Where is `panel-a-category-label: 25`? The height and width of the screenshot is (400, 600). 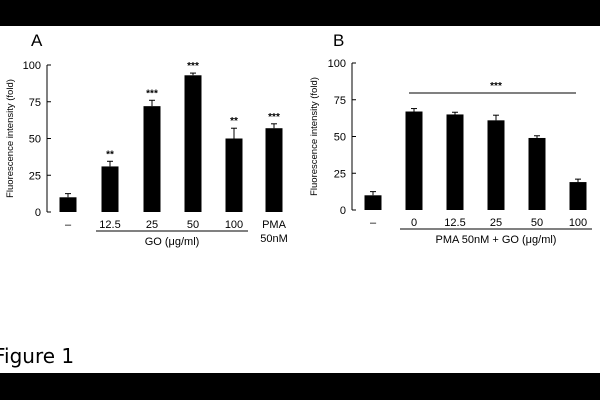
panel-a-category-label: 25 is located at coordinates (152, 225).